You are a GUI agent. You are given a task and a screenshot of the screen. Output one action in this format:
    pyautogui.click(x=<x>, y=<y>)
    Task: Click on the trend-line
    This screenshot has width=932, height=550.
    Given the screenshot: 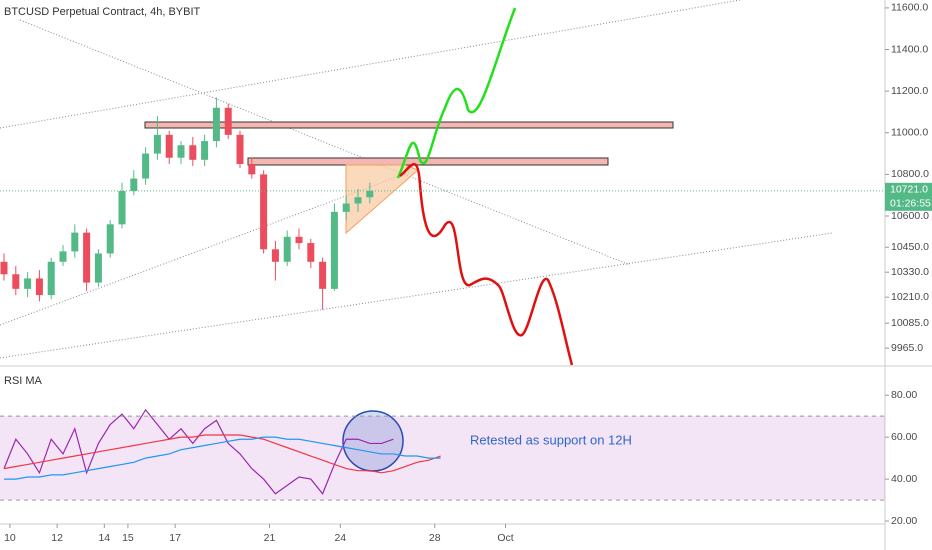 What is the action you would take?
    pyautogui.click(x=205, y=248)
    